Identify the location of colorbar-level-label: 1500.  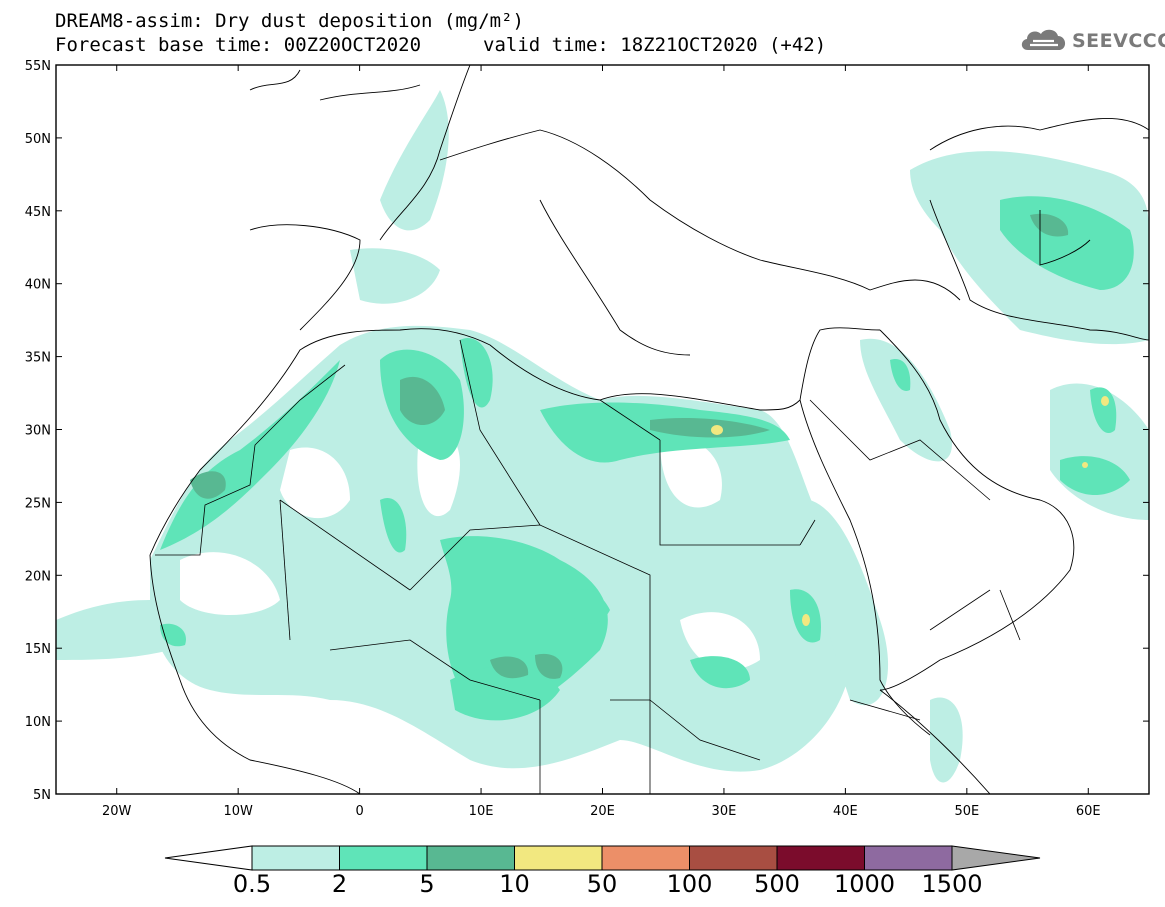
(952, 884).